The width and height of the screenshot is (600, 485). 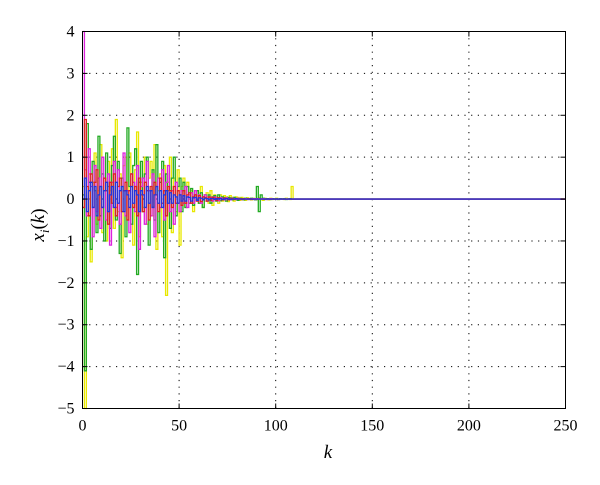 I want to click on x-tick-label: 250, so click(x=566, y=426).